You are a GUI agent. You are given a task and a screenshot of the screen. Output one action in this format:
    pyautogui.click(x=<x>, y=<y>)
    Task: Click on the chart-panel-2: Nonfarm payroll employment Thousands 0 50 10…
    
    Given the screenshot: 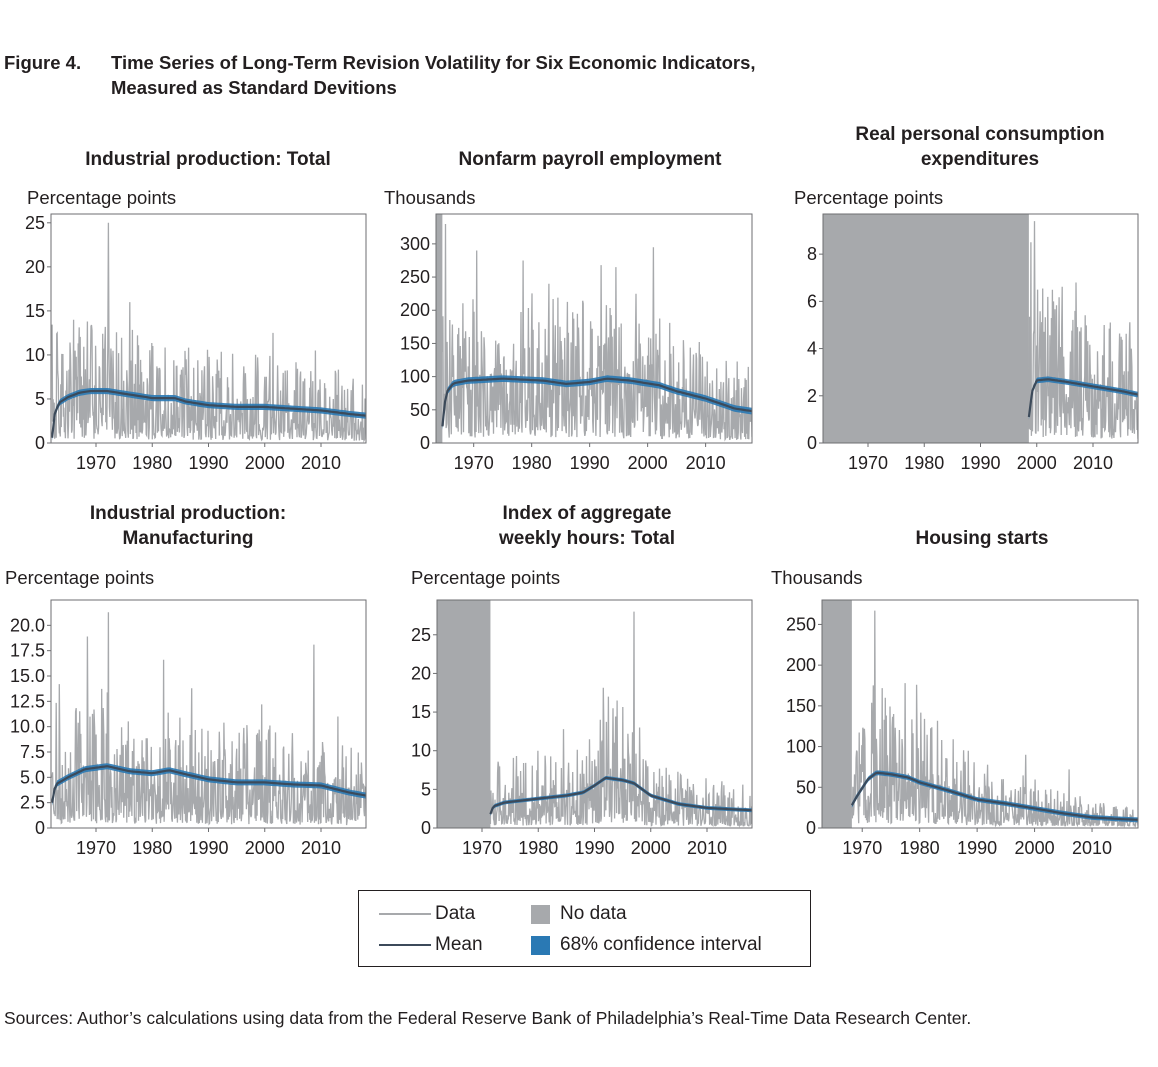 What is the action you would take?
    pyautogui.click(x=568, y=311)
    